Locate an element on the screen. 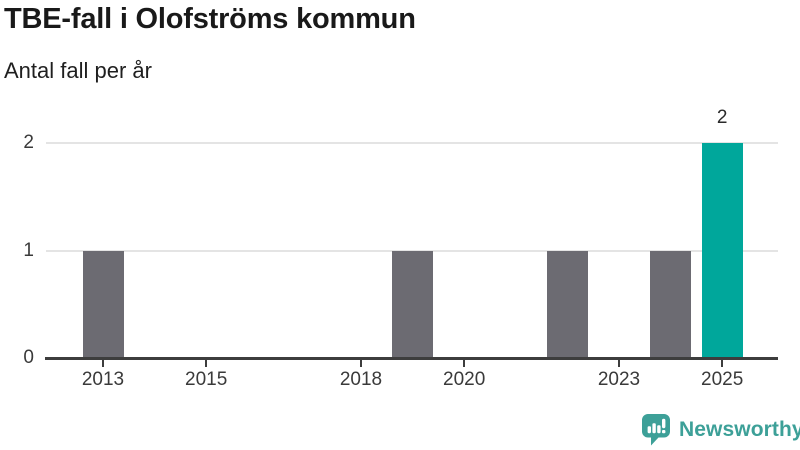 The image size is (800, 450). chart-title: TBE-fall i Olofströms kommun is located at coordinates (210, 19).